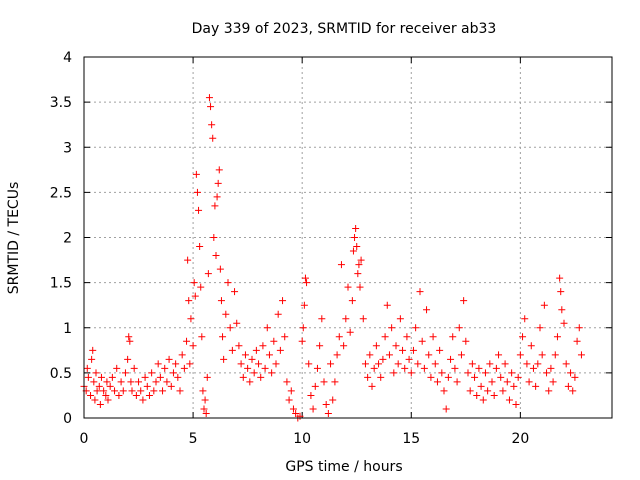 This screenshot has height=480, width=640. I want to click on y-tick-label: 2.5, so click(61, 193).